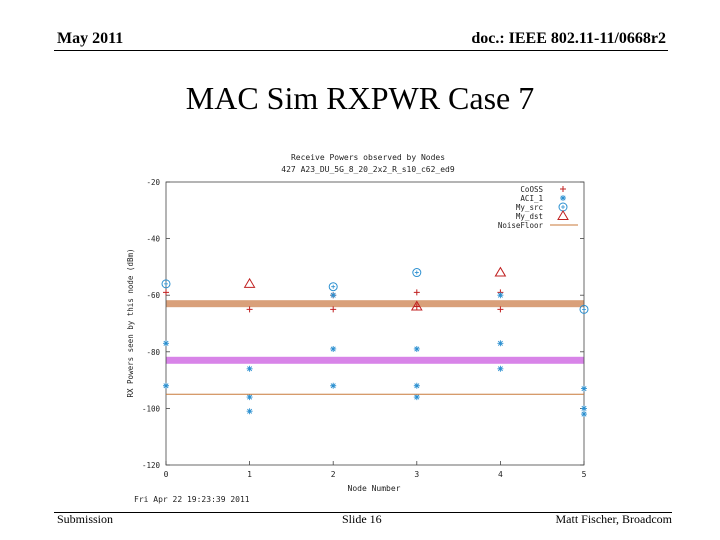  I want to click on y-tick-label: -100, so click(151, 408).